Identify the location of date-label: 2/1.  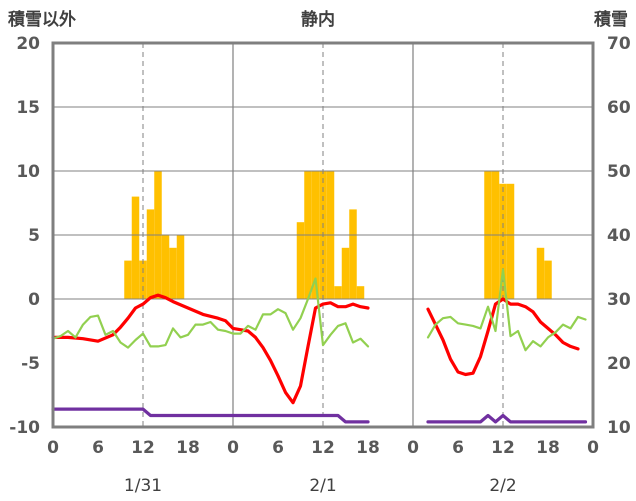
(322, 486).